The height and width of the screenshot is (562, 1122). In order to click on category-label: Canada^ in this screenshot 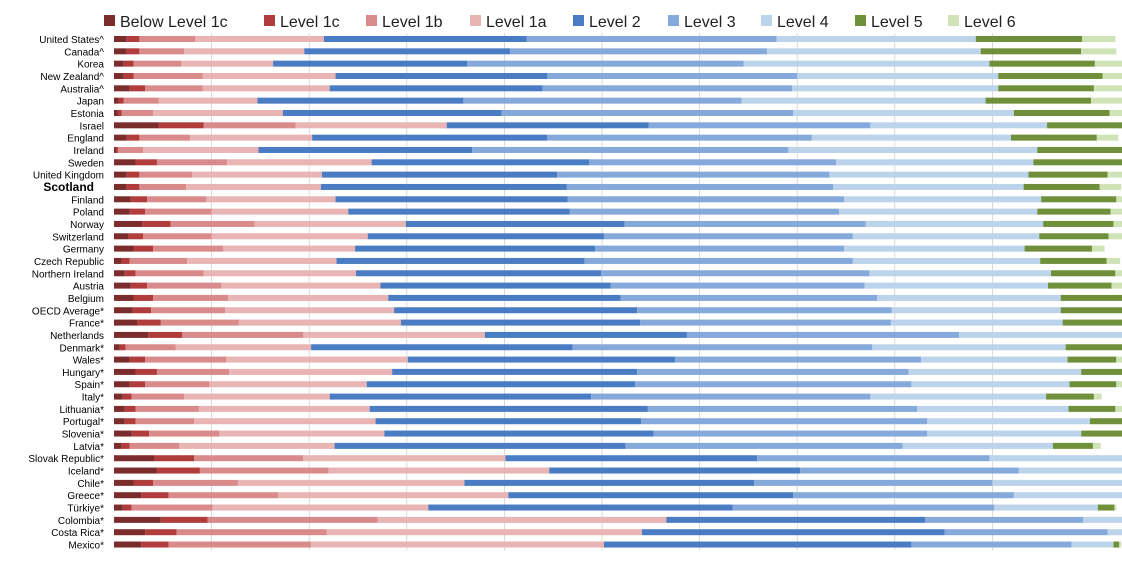, I will do `click(84, 52)`.